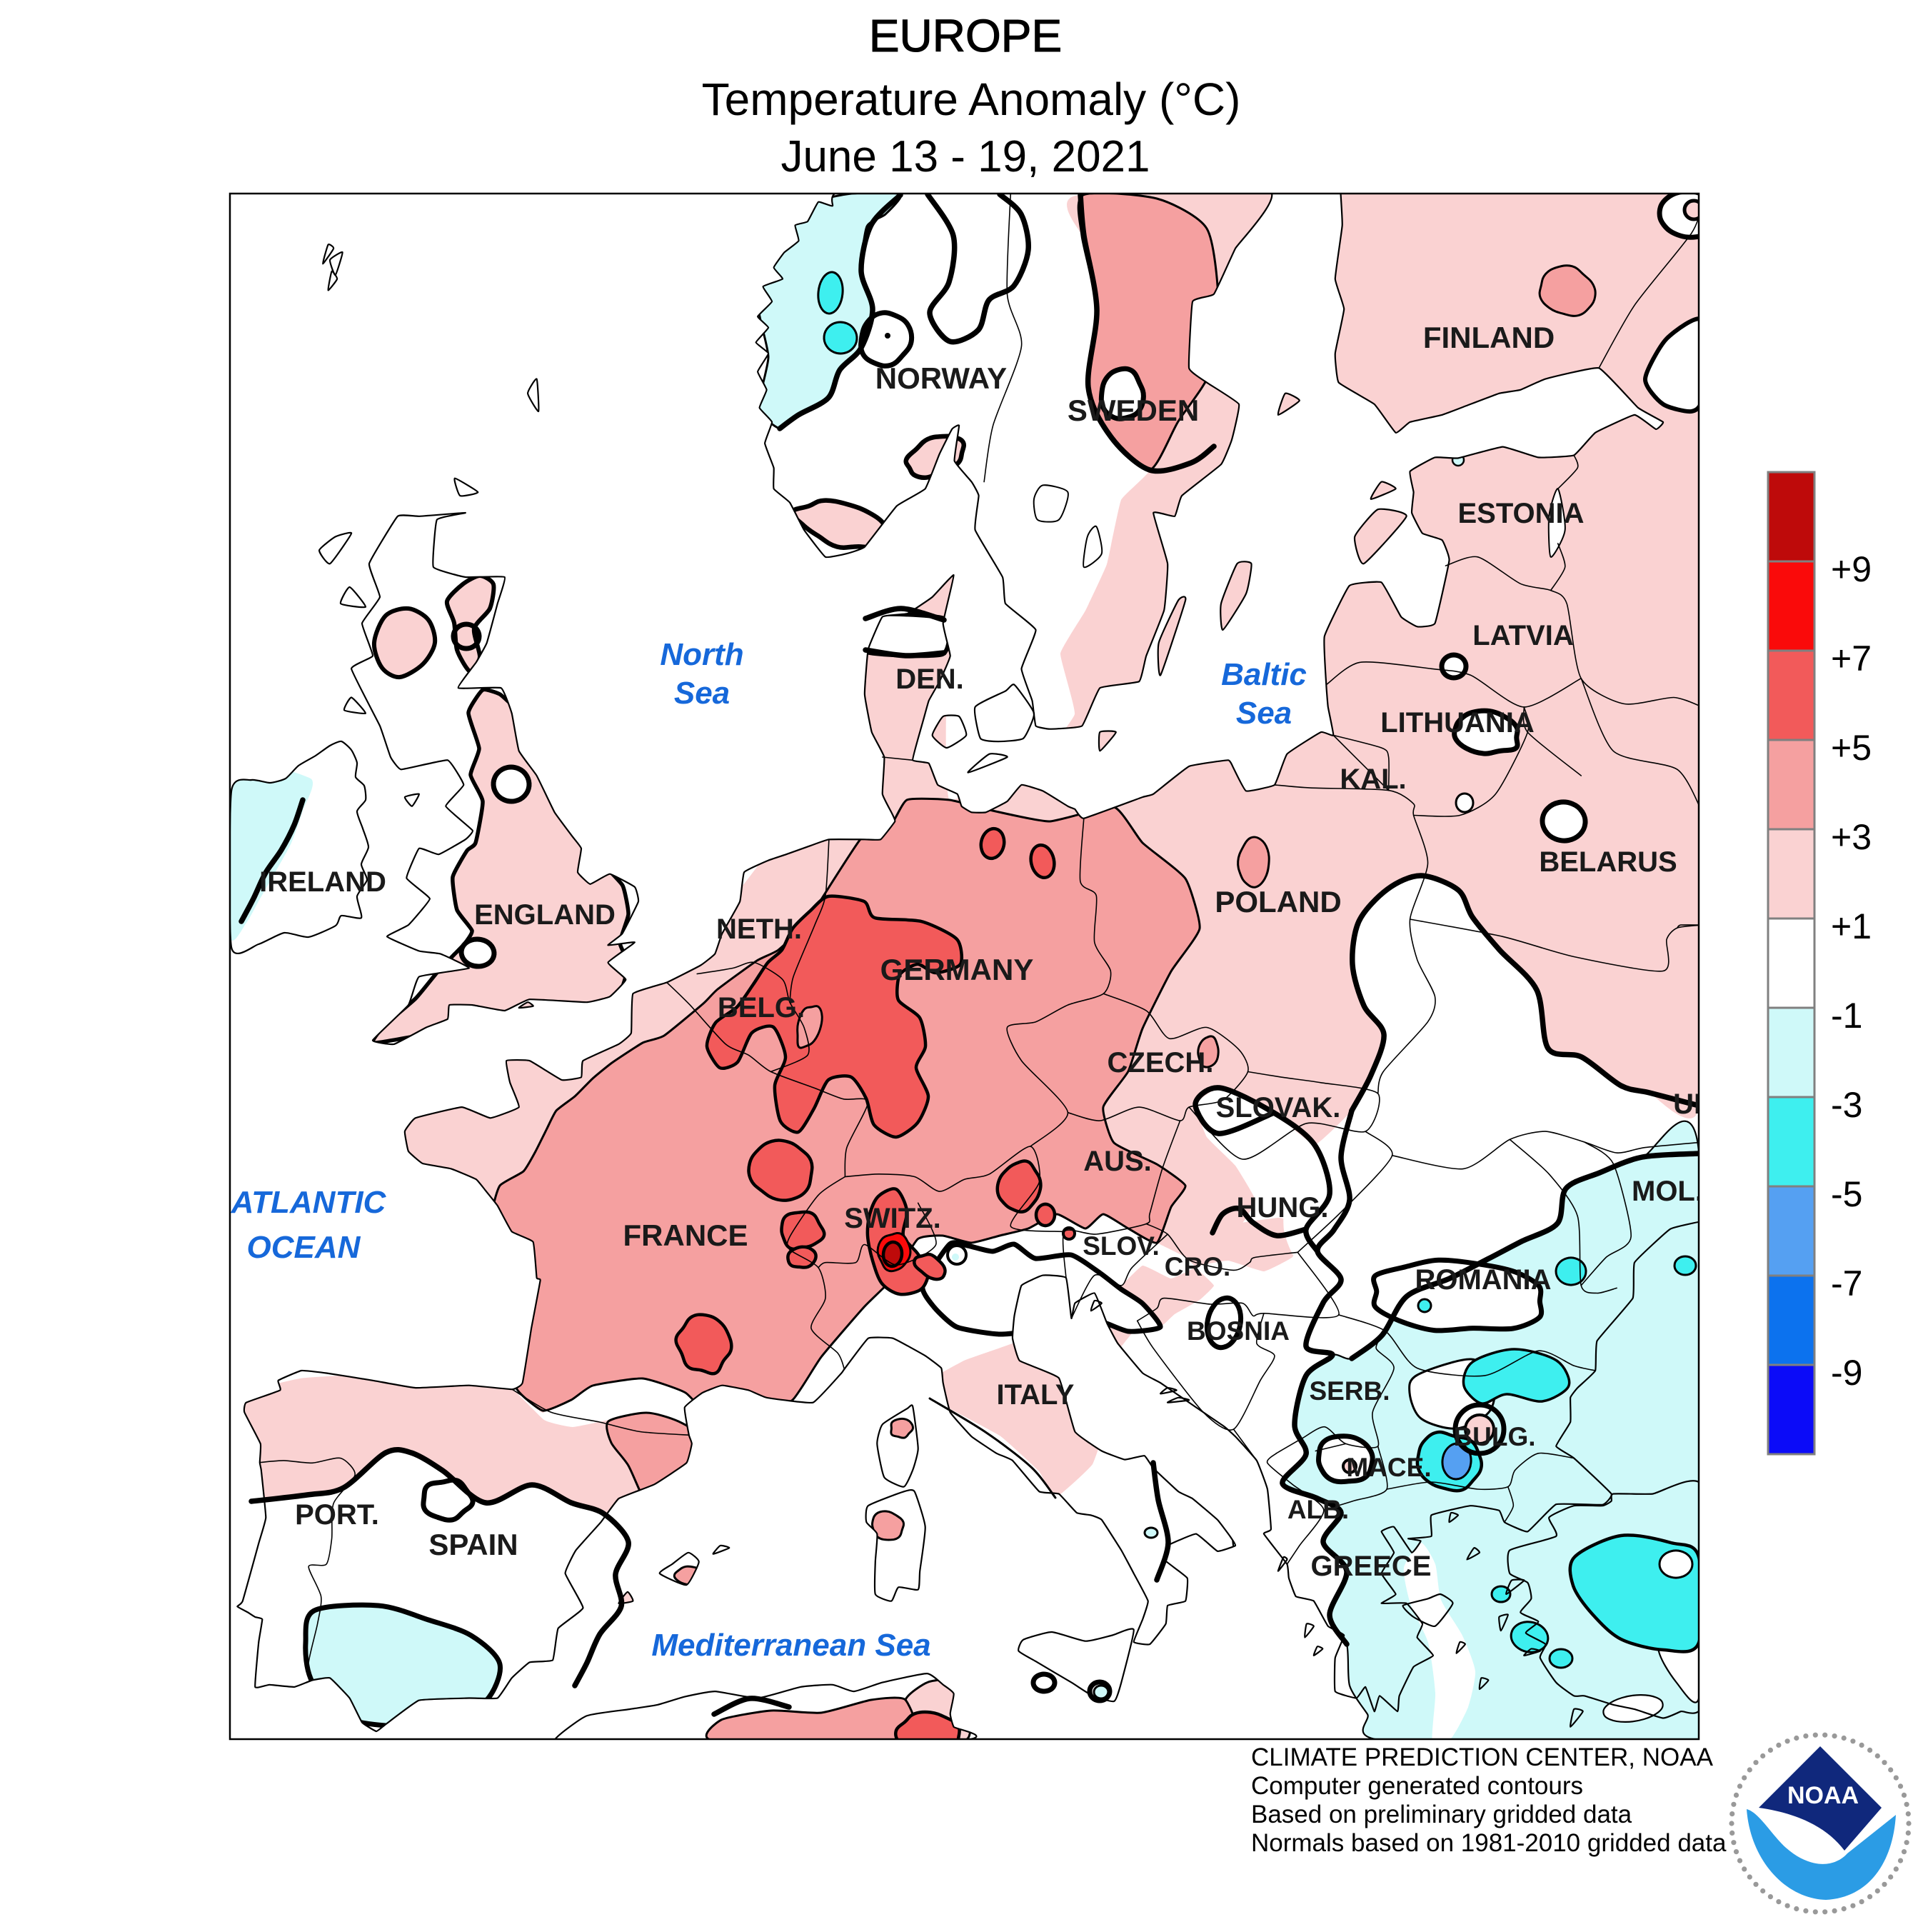  What do you see at coordinates (309, 1202) in the screenshot?
I see `svg-text: ATLANTIC` at bounding box center [309, 1202].